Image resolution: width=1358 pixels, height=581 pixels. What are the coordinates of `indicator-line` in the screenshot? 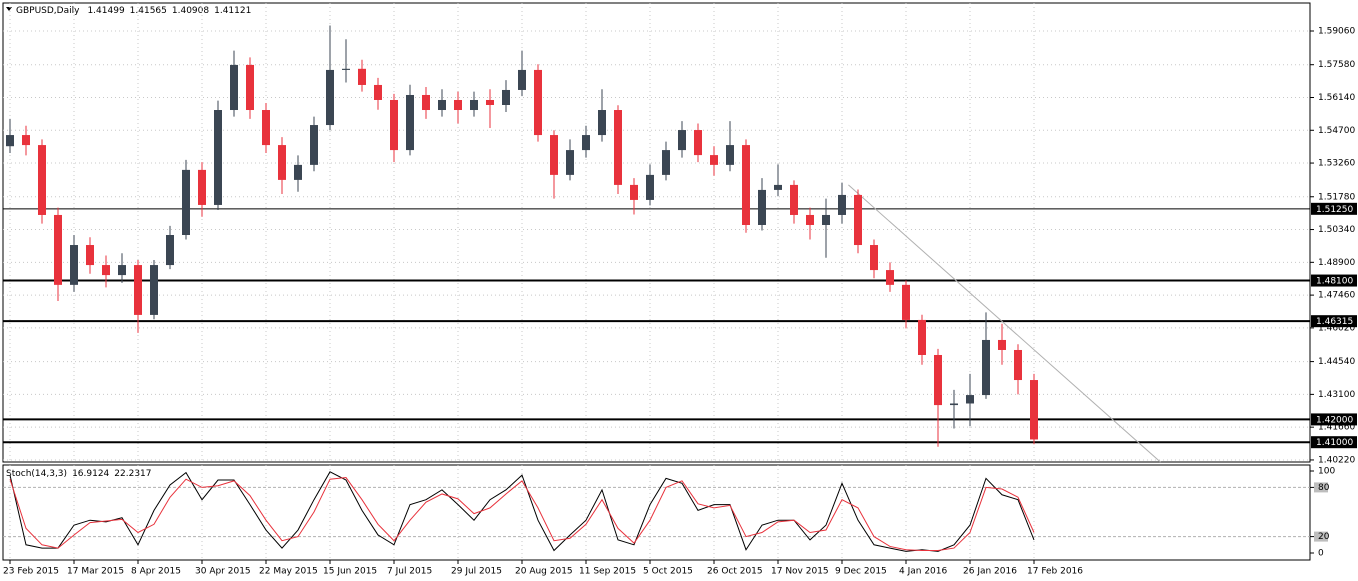 It's located at (522, 511).